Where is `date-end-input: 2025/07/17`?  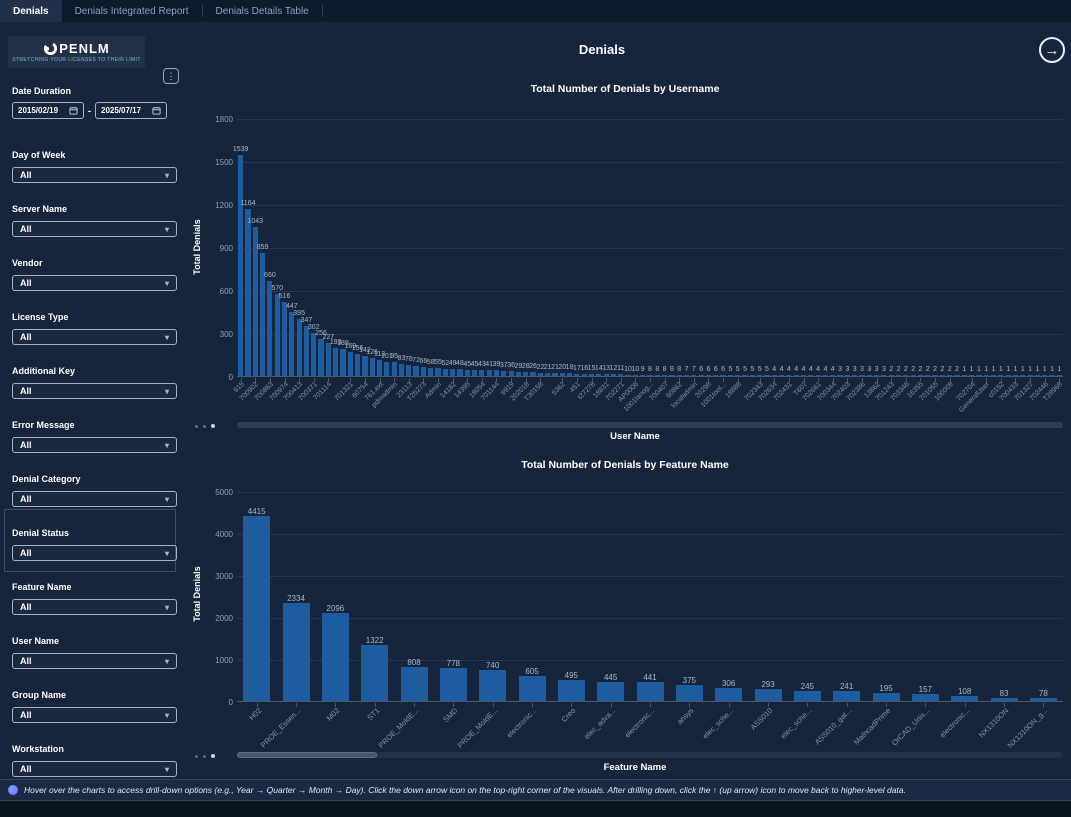 date-end-input: 2025/07/17 is located at coordinates (131, 110).